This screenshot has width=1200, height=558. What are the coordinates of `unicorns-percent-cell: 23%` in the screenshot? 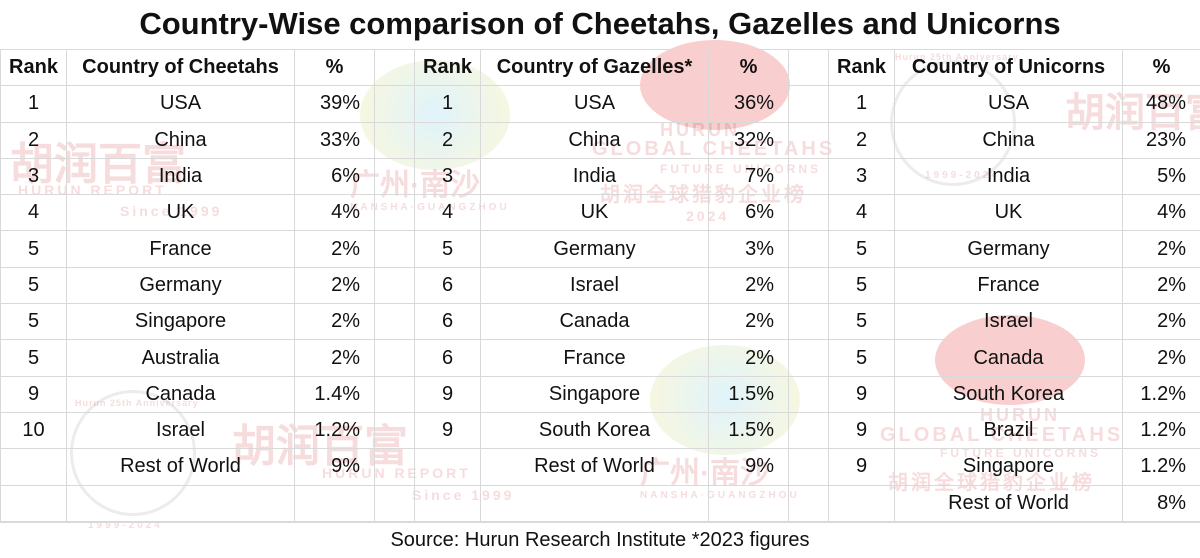 It's located at (1161, 140).